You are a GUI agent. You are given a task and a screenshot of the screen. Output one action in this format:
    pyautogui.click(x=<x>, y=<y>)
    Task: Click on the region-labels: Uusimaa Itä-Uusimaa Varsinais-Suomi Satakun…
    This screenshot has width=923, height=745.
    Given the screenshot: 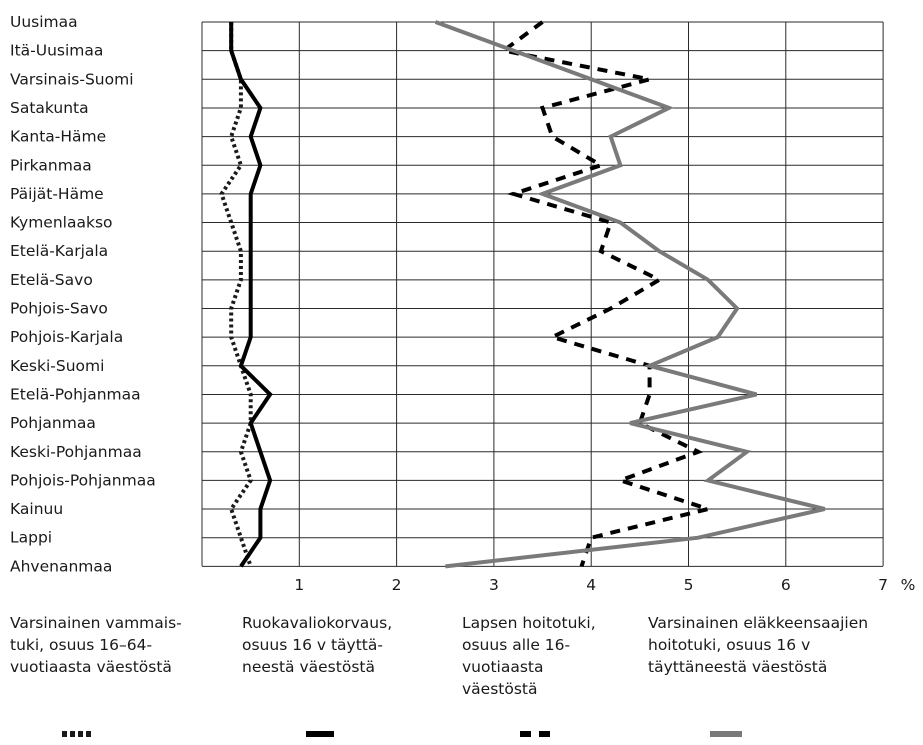 What is the action you would take?
    pyautogui.click(x=83, y=294)
    